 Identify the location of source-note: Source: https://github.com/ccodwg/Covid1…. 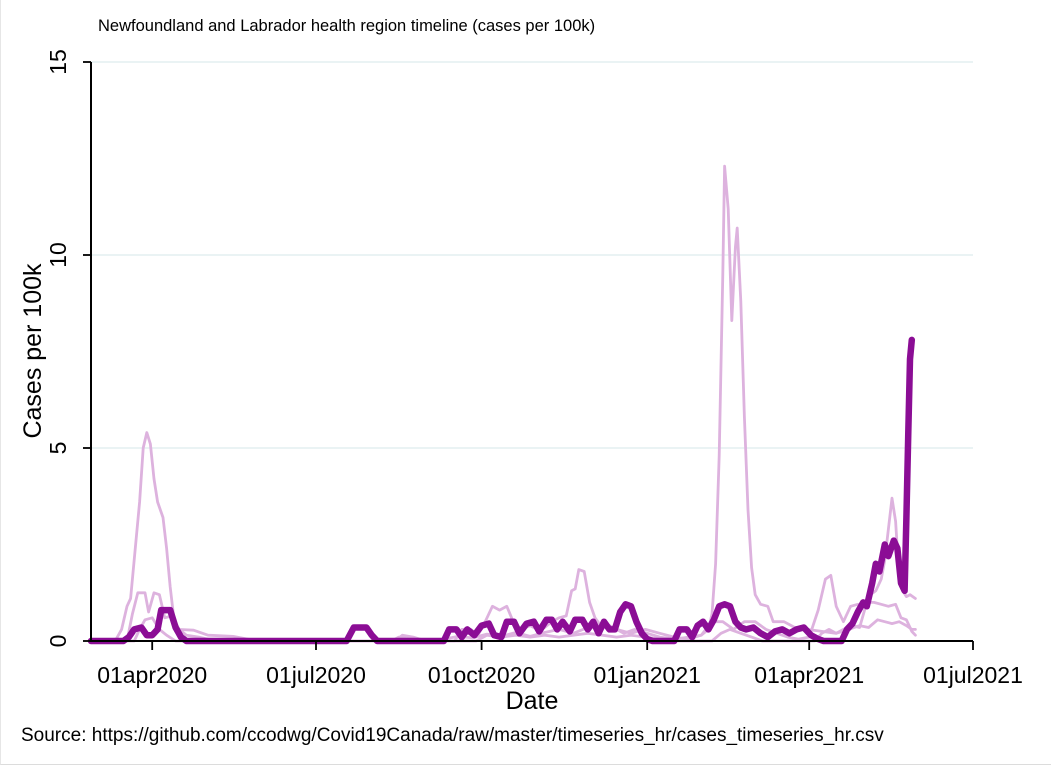
(452, 735).